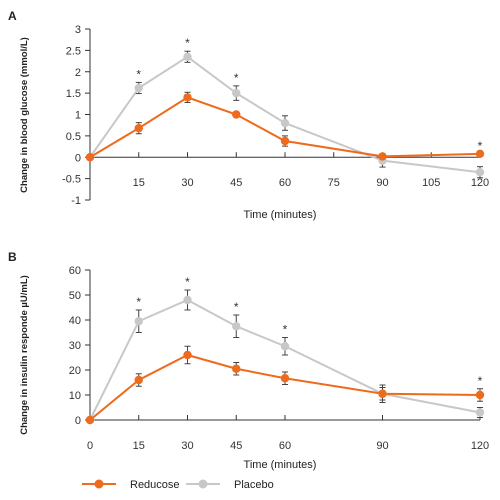  I want to click on panel-a-y-tick-label: 3, so click(78, 30).